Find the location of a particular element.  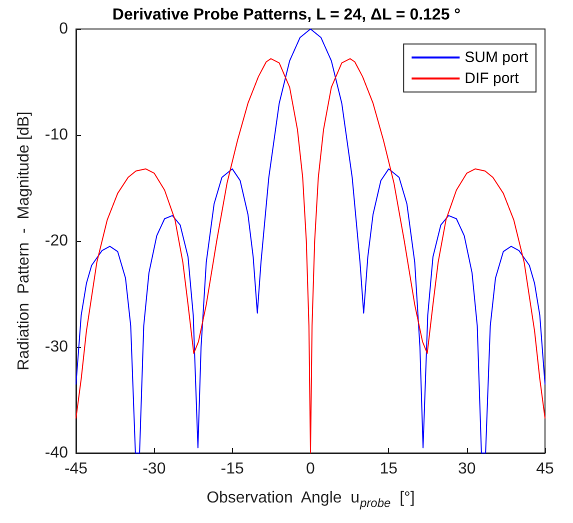

y-tick-label: -30 is located at coordinates (56, 347).